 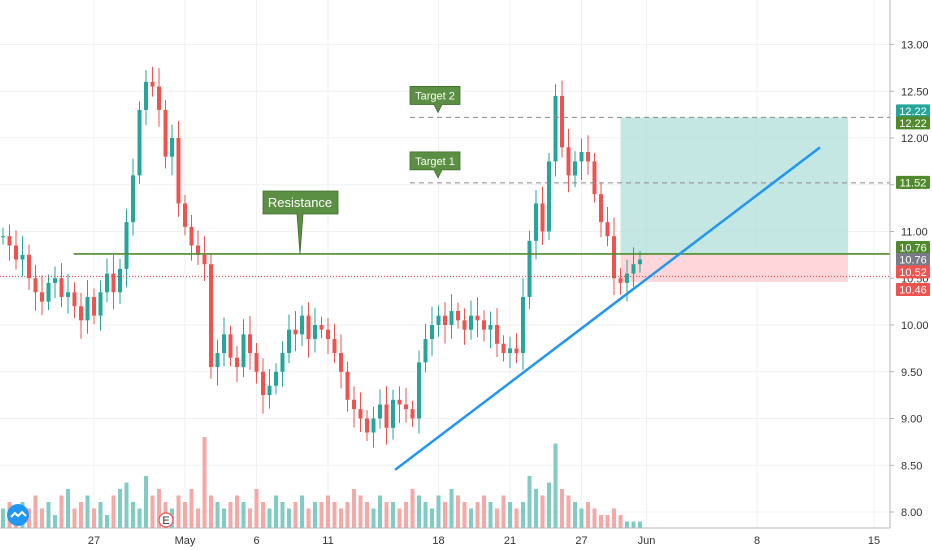 What do you see at coordinates (915, 139) in the screenshot?
I see `y-tick-label: 12.00` at bounding box center [915, 139].